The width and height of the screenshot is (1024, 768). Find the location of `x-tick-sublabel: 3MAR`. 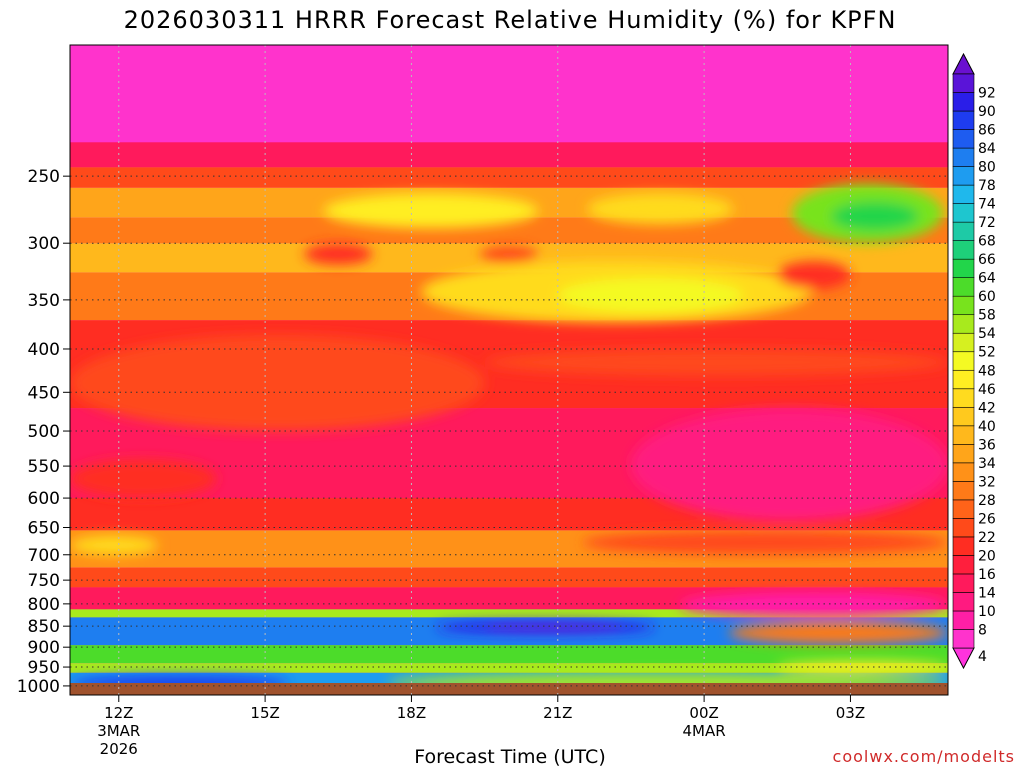

x-tick-sublabel: 3MAR is located at coordinates (118, 731).